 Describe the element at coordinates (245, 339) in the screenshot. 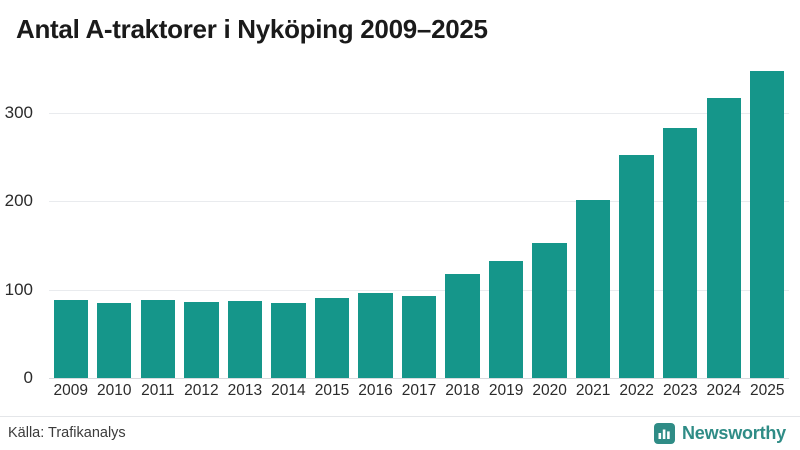

I see `bar-2013` at that location.